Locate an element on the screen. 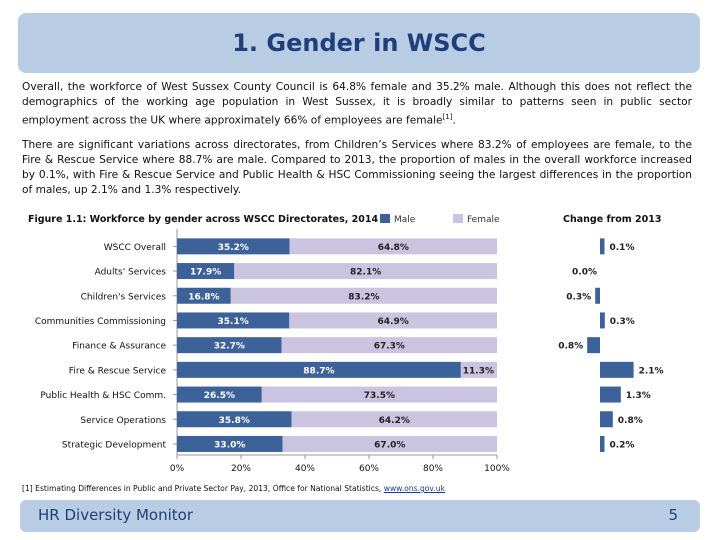  x-tick-label: 40% is located at coordinates (305, 469).